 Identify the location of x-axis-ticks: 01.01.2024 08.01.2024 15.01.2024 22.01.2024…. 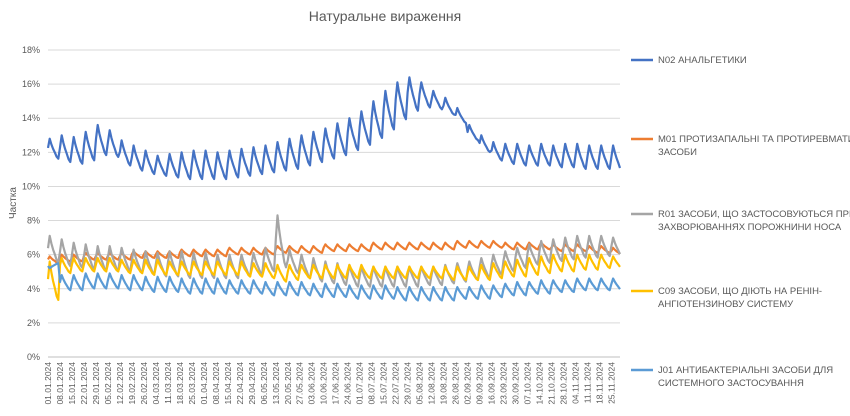
(329, 383).